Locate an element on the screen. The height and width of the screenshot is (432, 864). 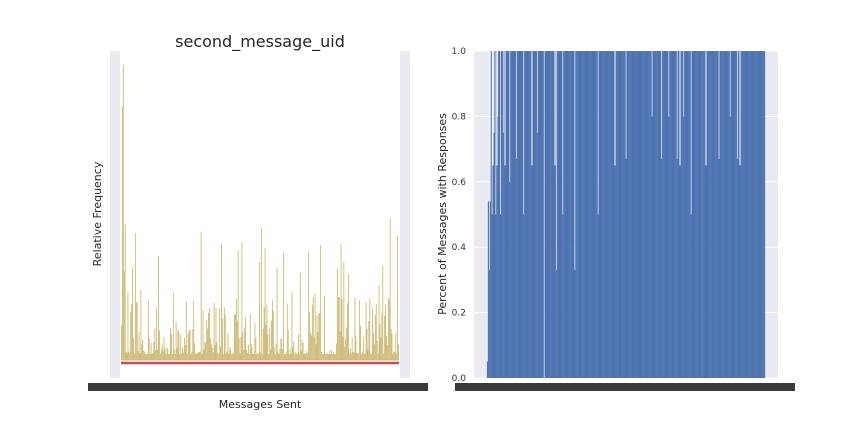
left-x-tick-labels is located at coordinates (258, 387).